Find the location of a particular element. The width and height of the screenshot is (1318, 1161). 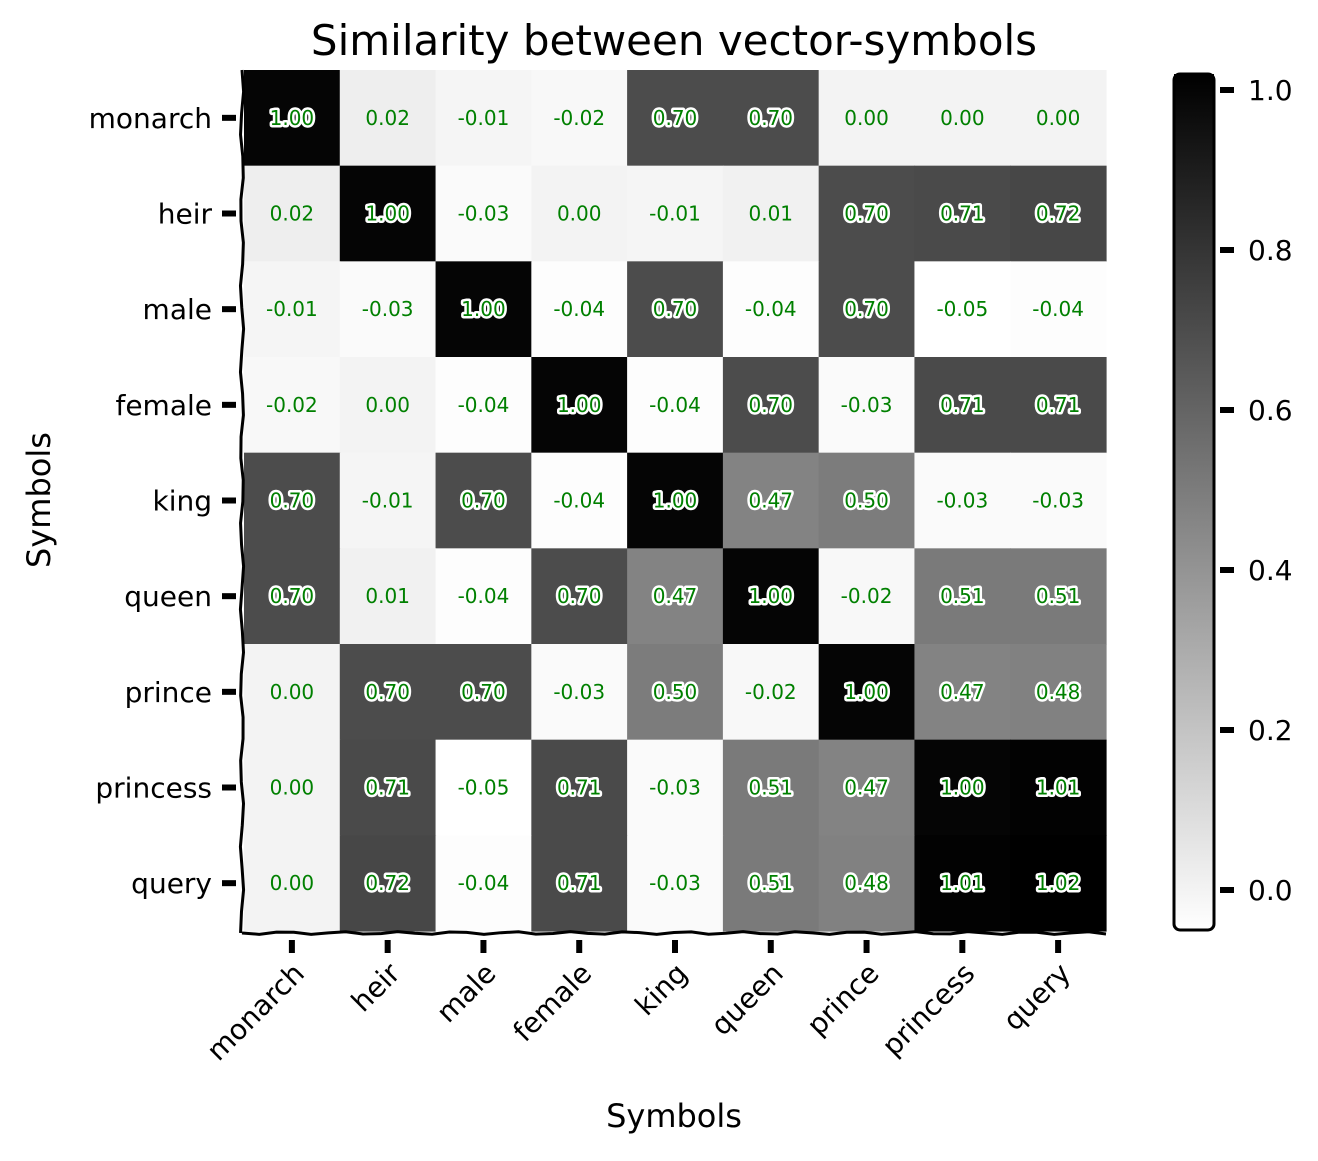

heatmap-cell-queen-king is located at coordinates (675, 596).